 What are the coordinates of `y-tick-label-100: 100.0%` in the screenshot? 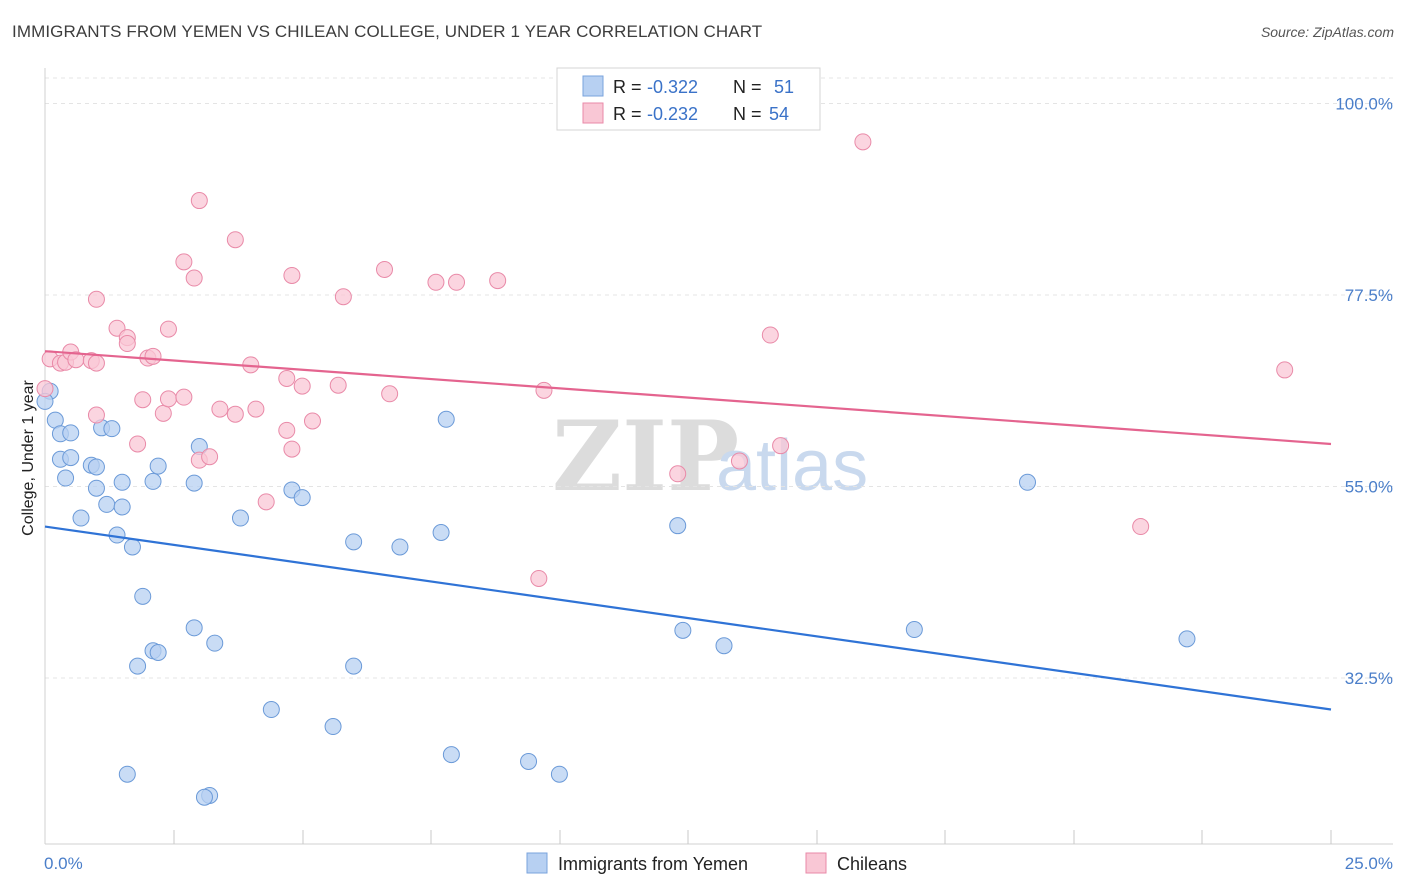 It's located at (1364, 104).